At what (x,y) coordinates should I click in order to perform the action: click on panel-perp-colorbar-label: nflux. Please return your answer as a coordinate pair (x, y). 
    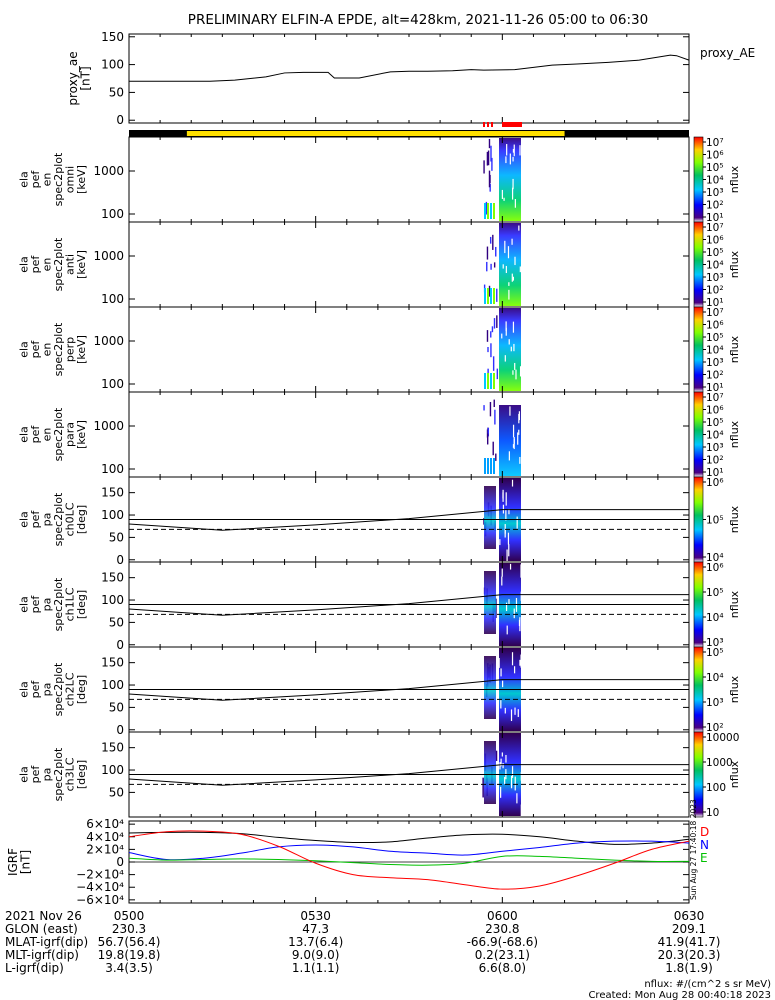
    Looking at the image, I should click on (734, 349).